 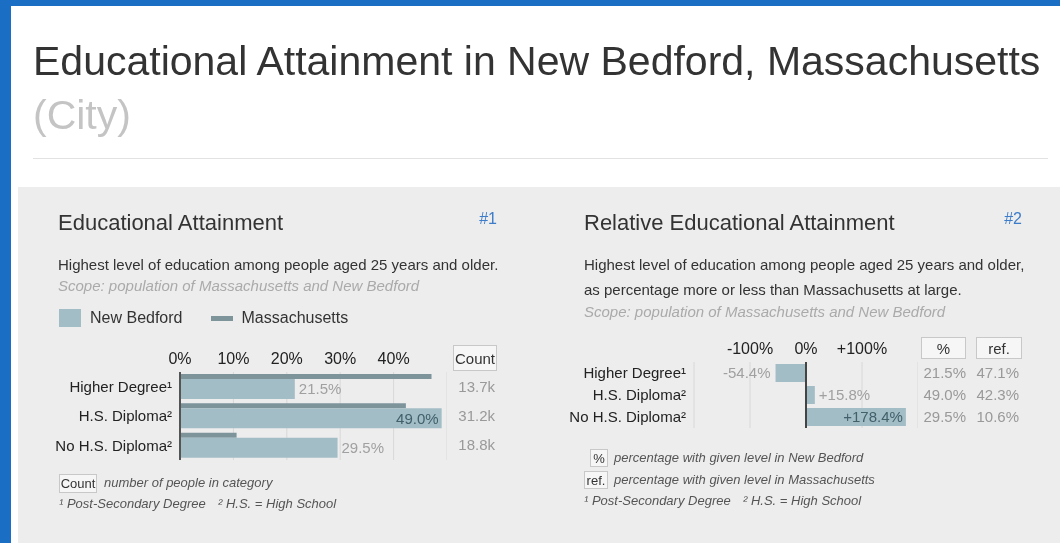 I want to click on text: 42.3%, so click(x=997, y=394).